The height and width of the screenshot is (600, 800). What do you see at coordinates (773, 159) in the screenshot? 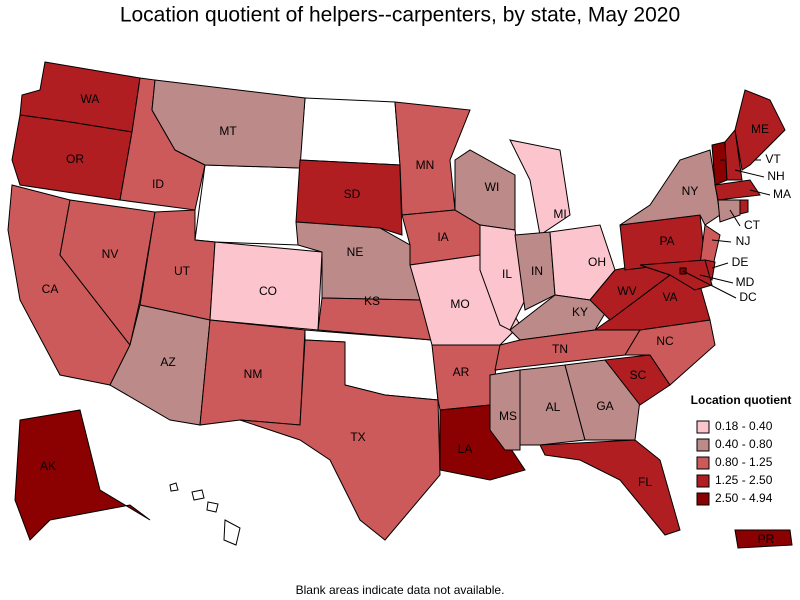
I see `state-label: VT` at bounding box center [773, 159].